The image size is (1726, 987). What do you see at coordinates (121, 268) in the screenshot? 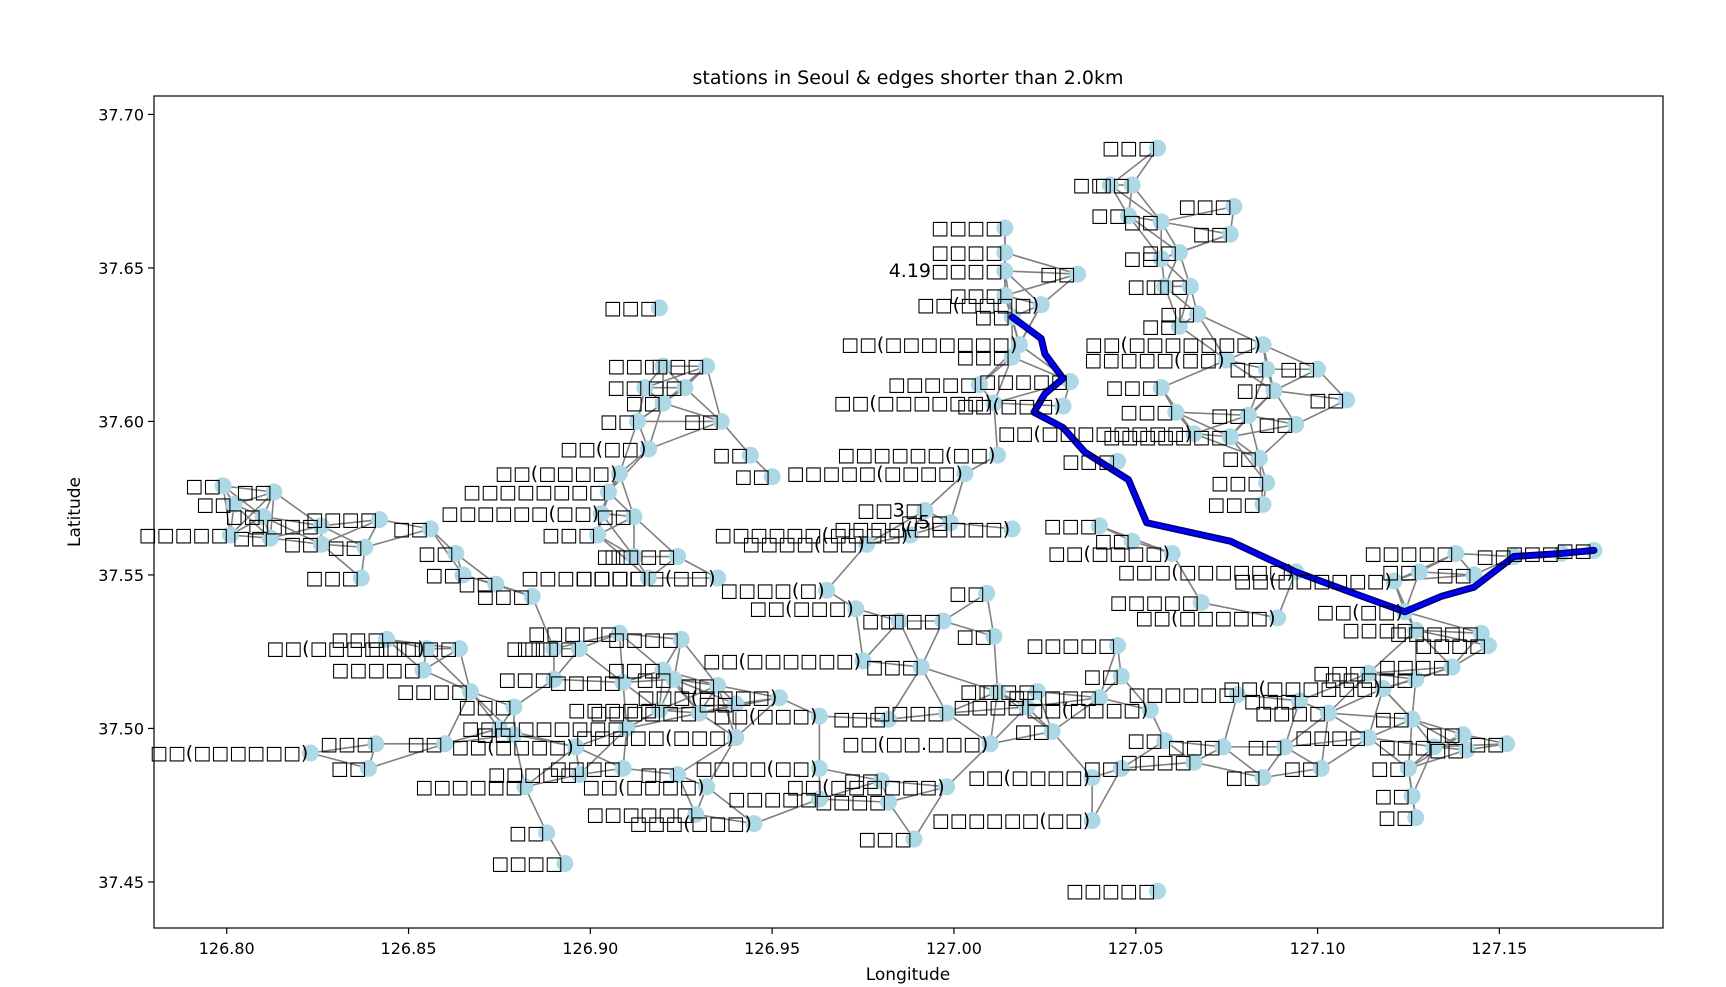
I see `y-tick-label: 37.65` at bounding box center [121, 268].